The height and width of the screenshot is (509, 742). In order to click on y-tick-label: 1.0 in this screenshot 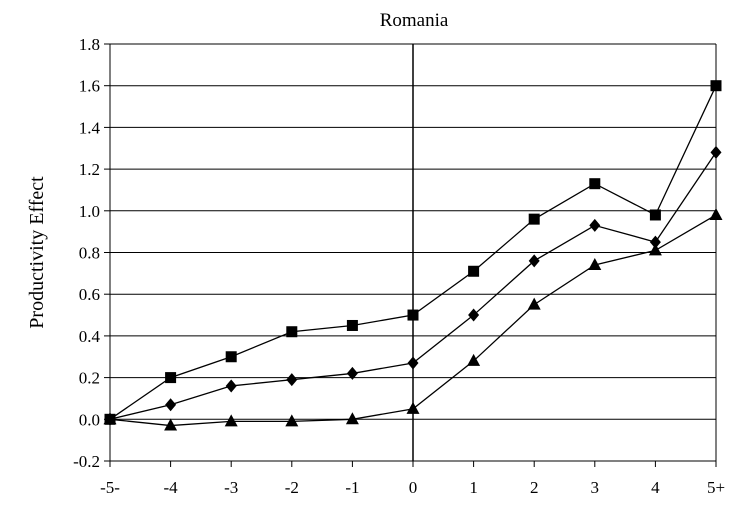, I will do `click(89, 211)`.